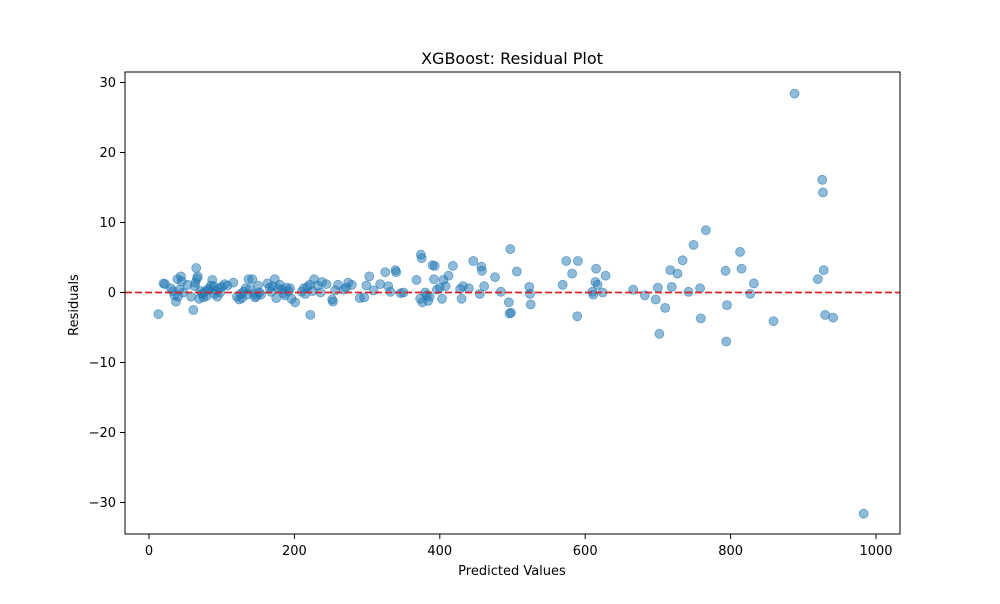  I want to click on y-tick-label: 0, so click(112, 293).